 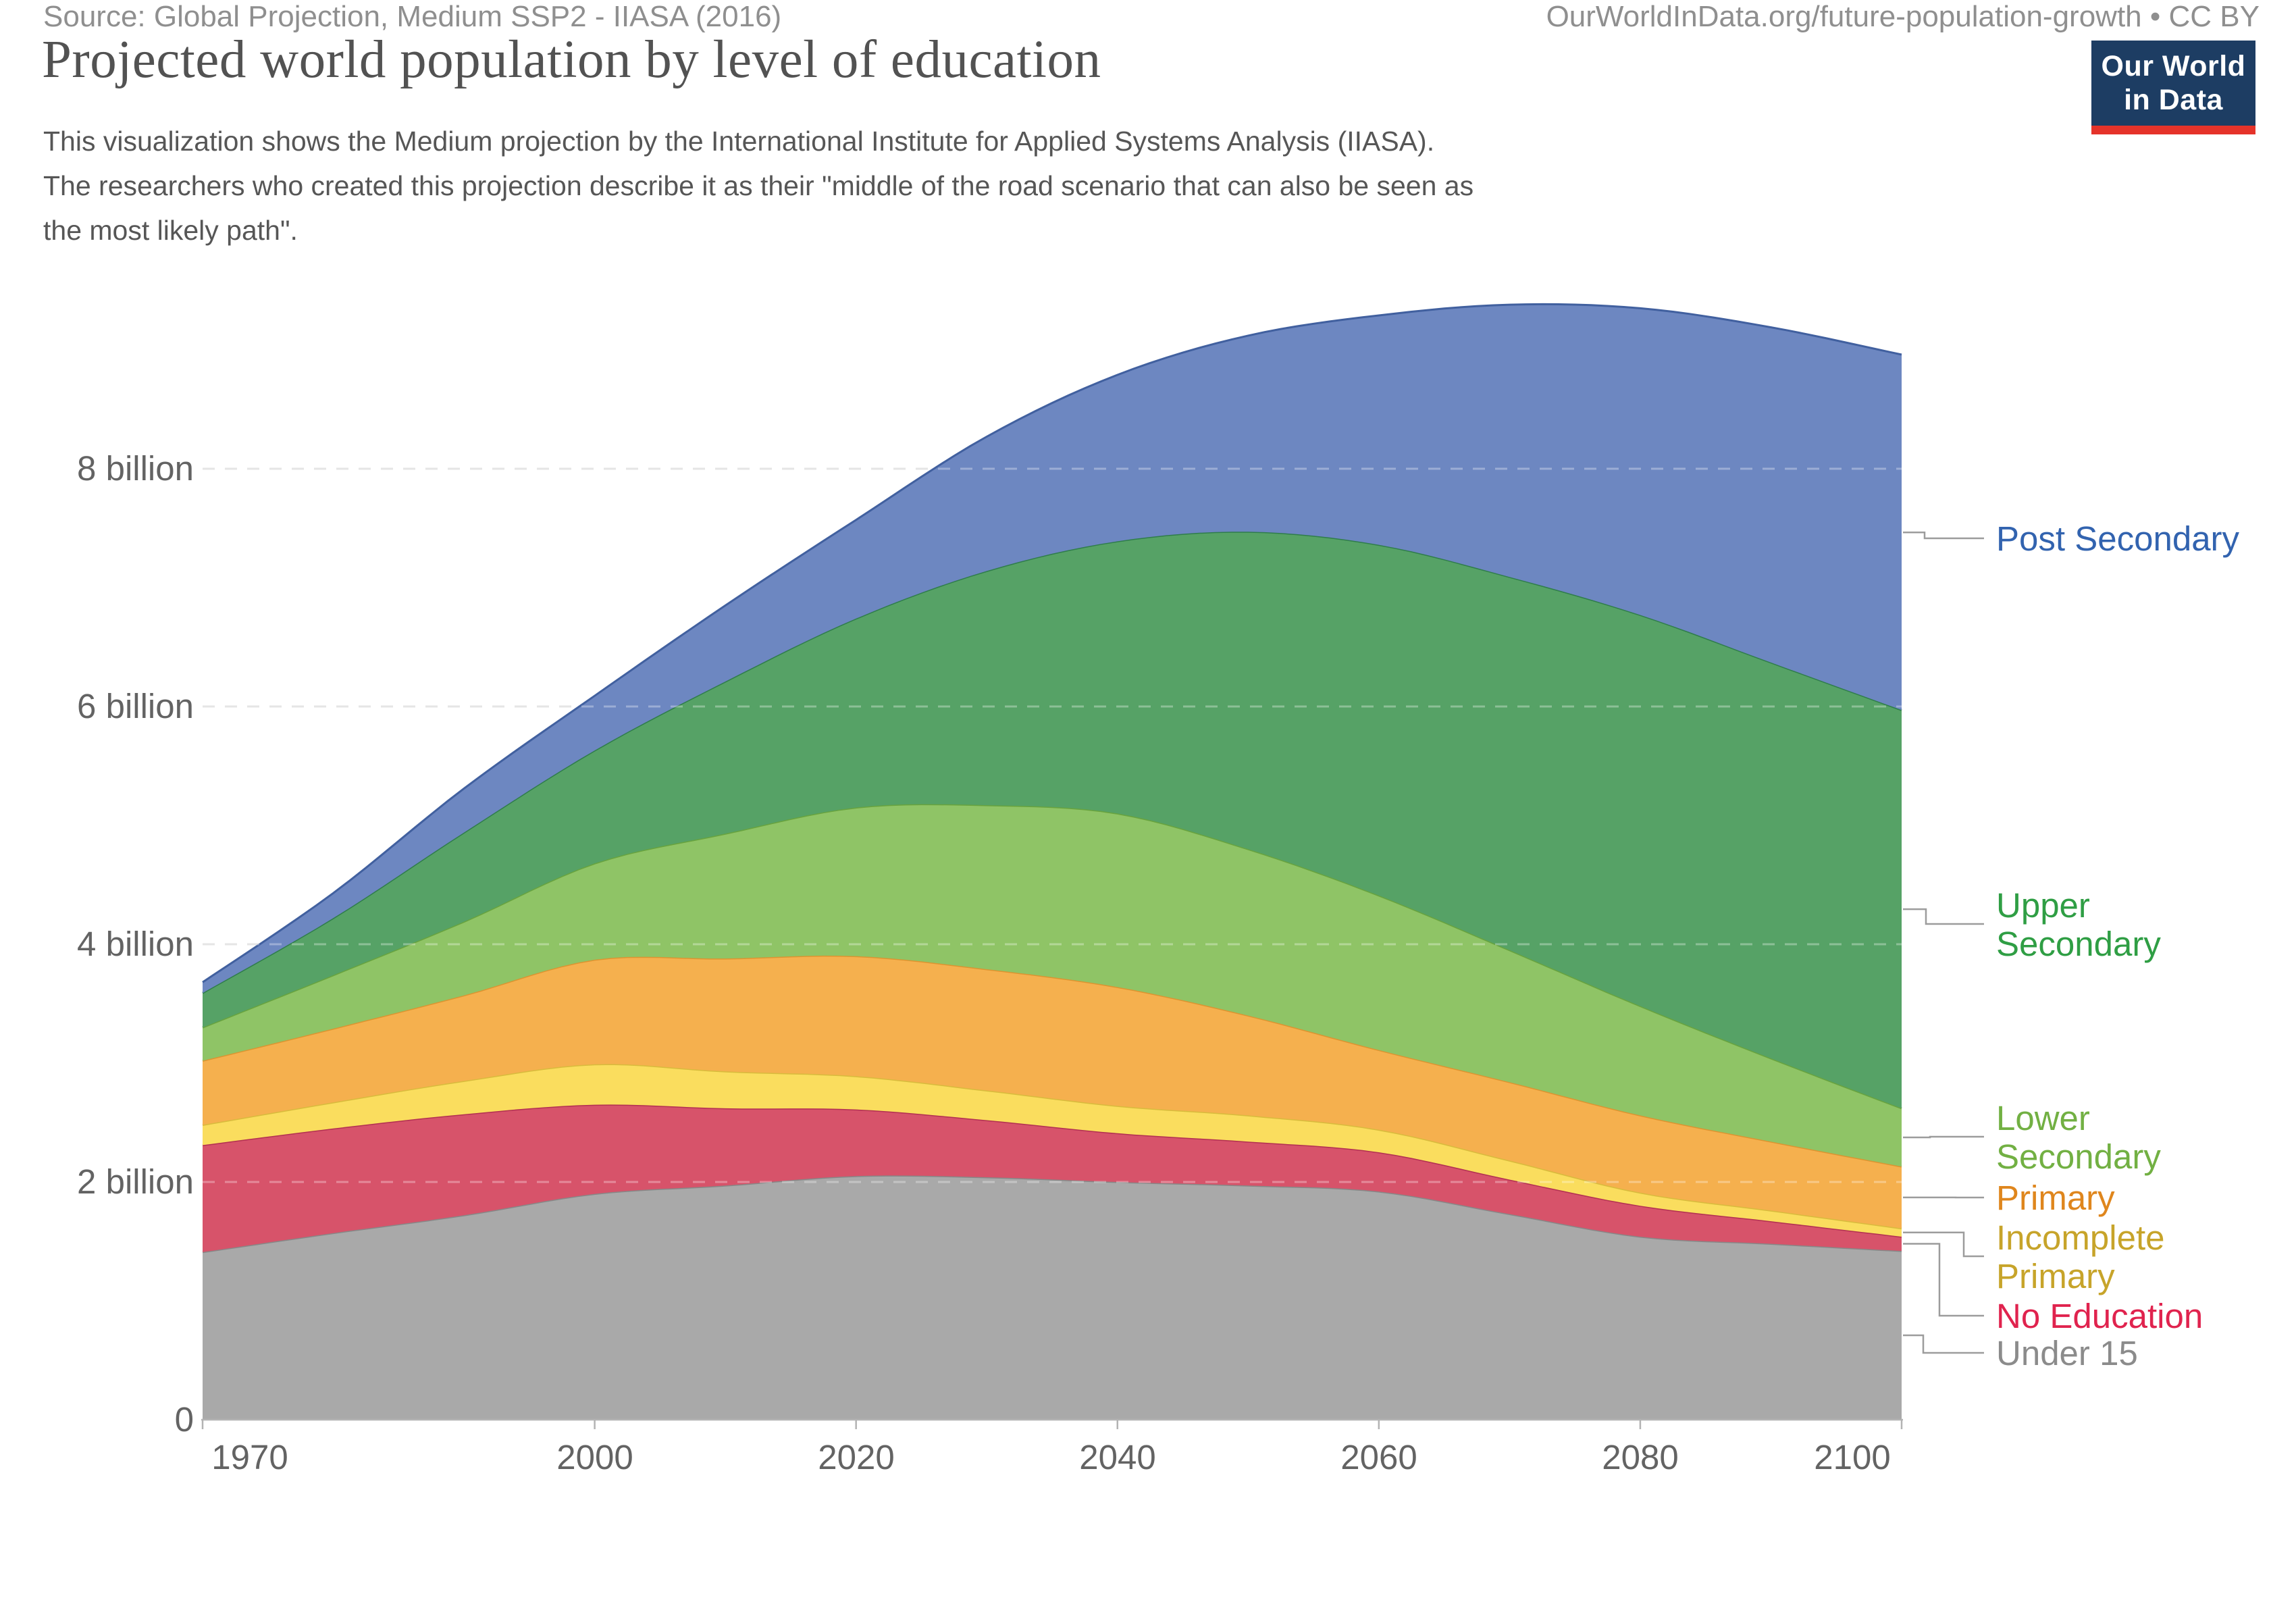 What do you see at coordinates (2043, 905) in the screenshot?
I see `legend-label: Upper` at bounding box center [2043, 905].